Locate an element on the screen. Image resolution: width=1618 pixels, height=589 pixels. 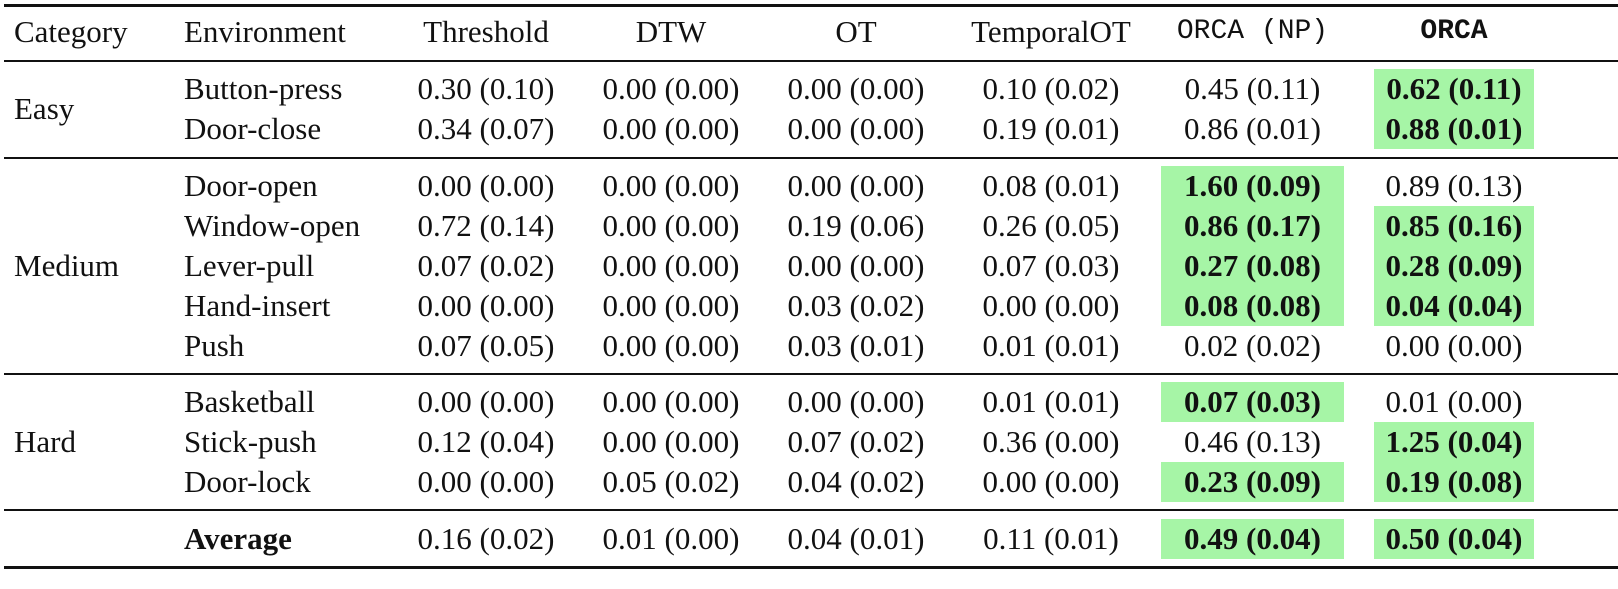
value-cell: 0.11 (0.01) is located at coordinates (1051, 538).